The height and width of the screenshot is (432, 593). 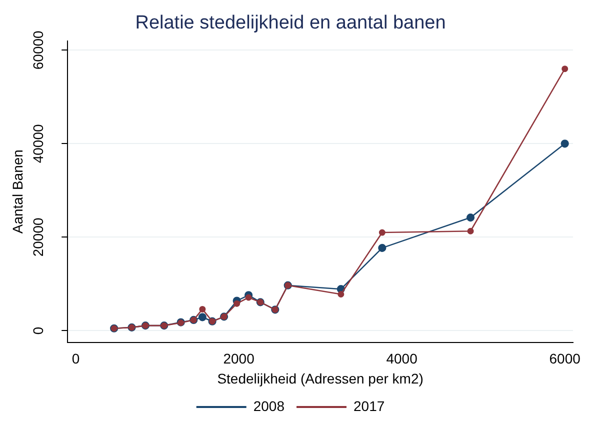 I want to click on y-tick-label: 0, so click(x=38, y=330).